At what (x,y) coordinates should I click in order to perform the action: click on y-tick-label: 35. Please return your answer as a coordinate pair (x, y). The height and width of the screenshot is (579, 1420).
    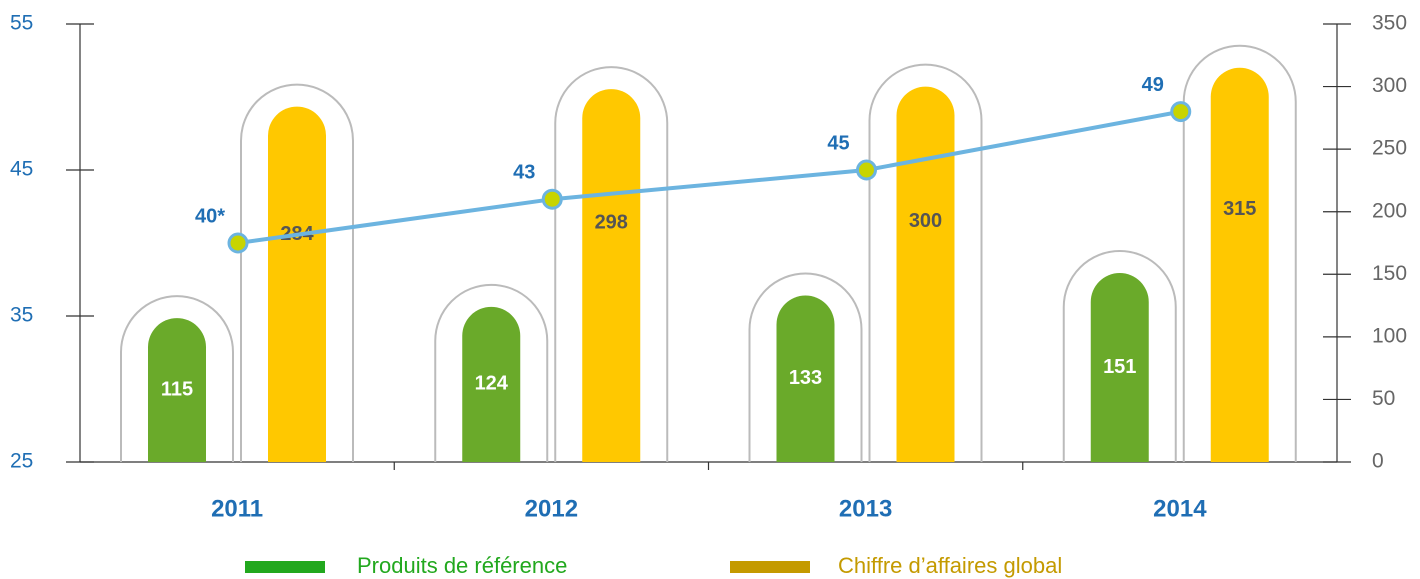
    Looking at the image, I should click on (21, 315).